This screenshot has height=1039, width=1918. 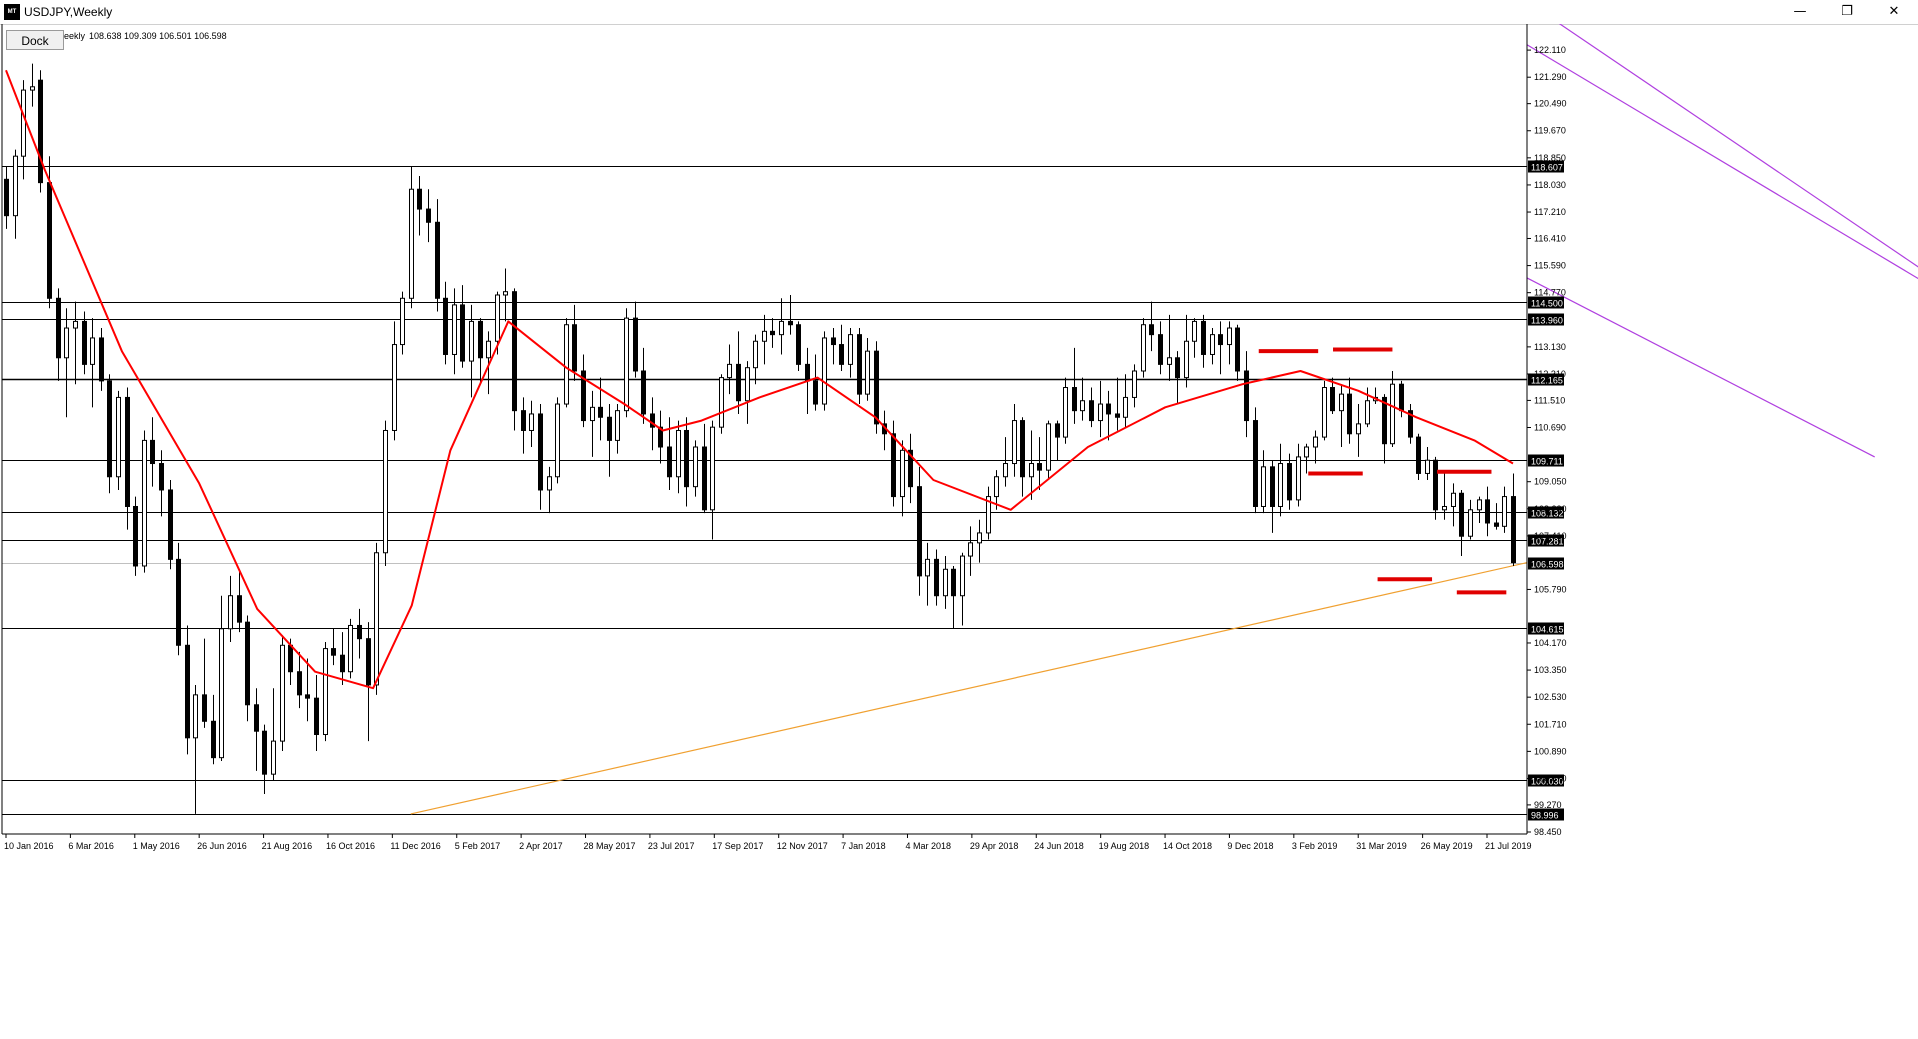 I want to click on x-tick-label: 26 May 2019, so click(x=1447, y=846).